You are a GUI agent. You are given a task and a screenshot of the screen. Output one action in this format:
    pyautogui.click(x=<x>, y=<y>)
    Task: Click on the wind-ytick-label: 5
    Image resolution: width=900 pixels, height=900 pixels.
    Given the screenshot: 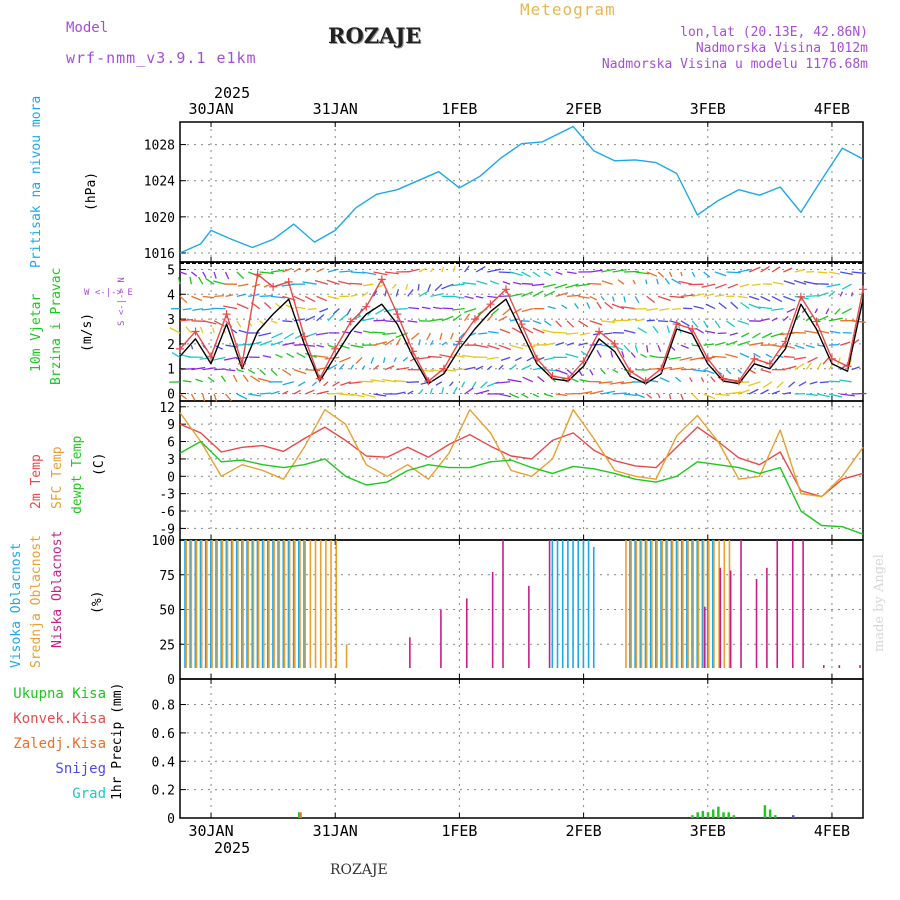 What is the action you would take?
    pyautogui.click(x=171, y=270)
    